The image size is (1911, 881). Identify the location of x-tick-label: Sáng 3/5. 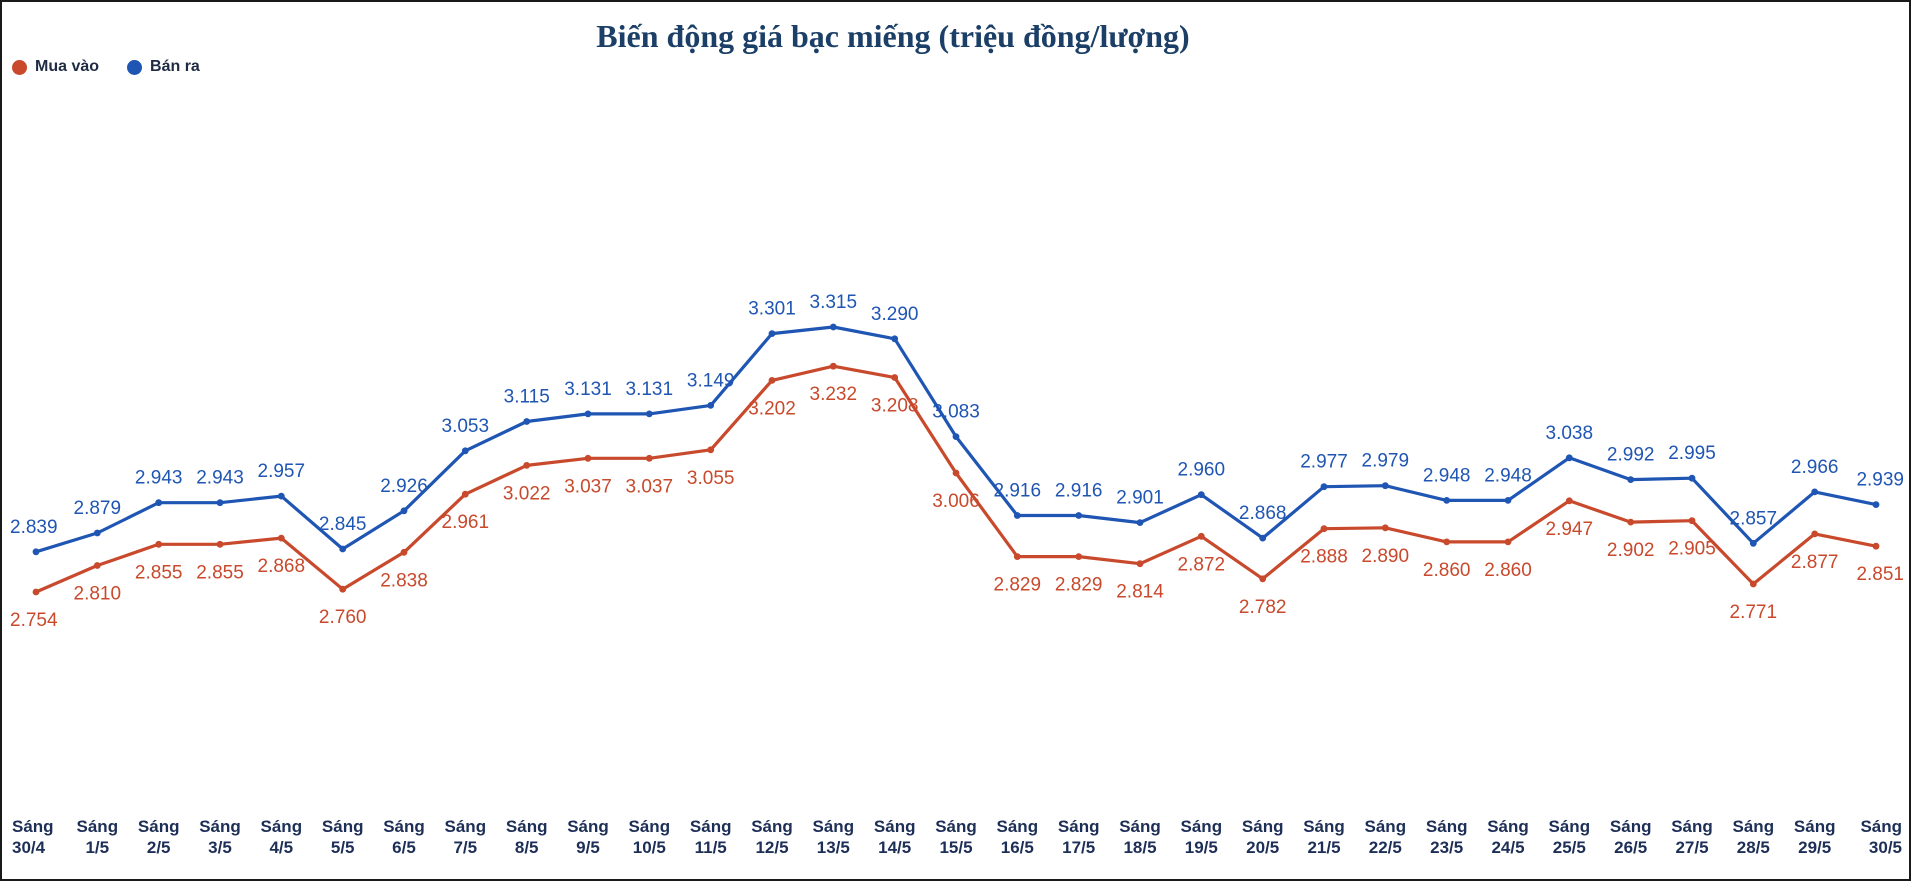
(220, 837).